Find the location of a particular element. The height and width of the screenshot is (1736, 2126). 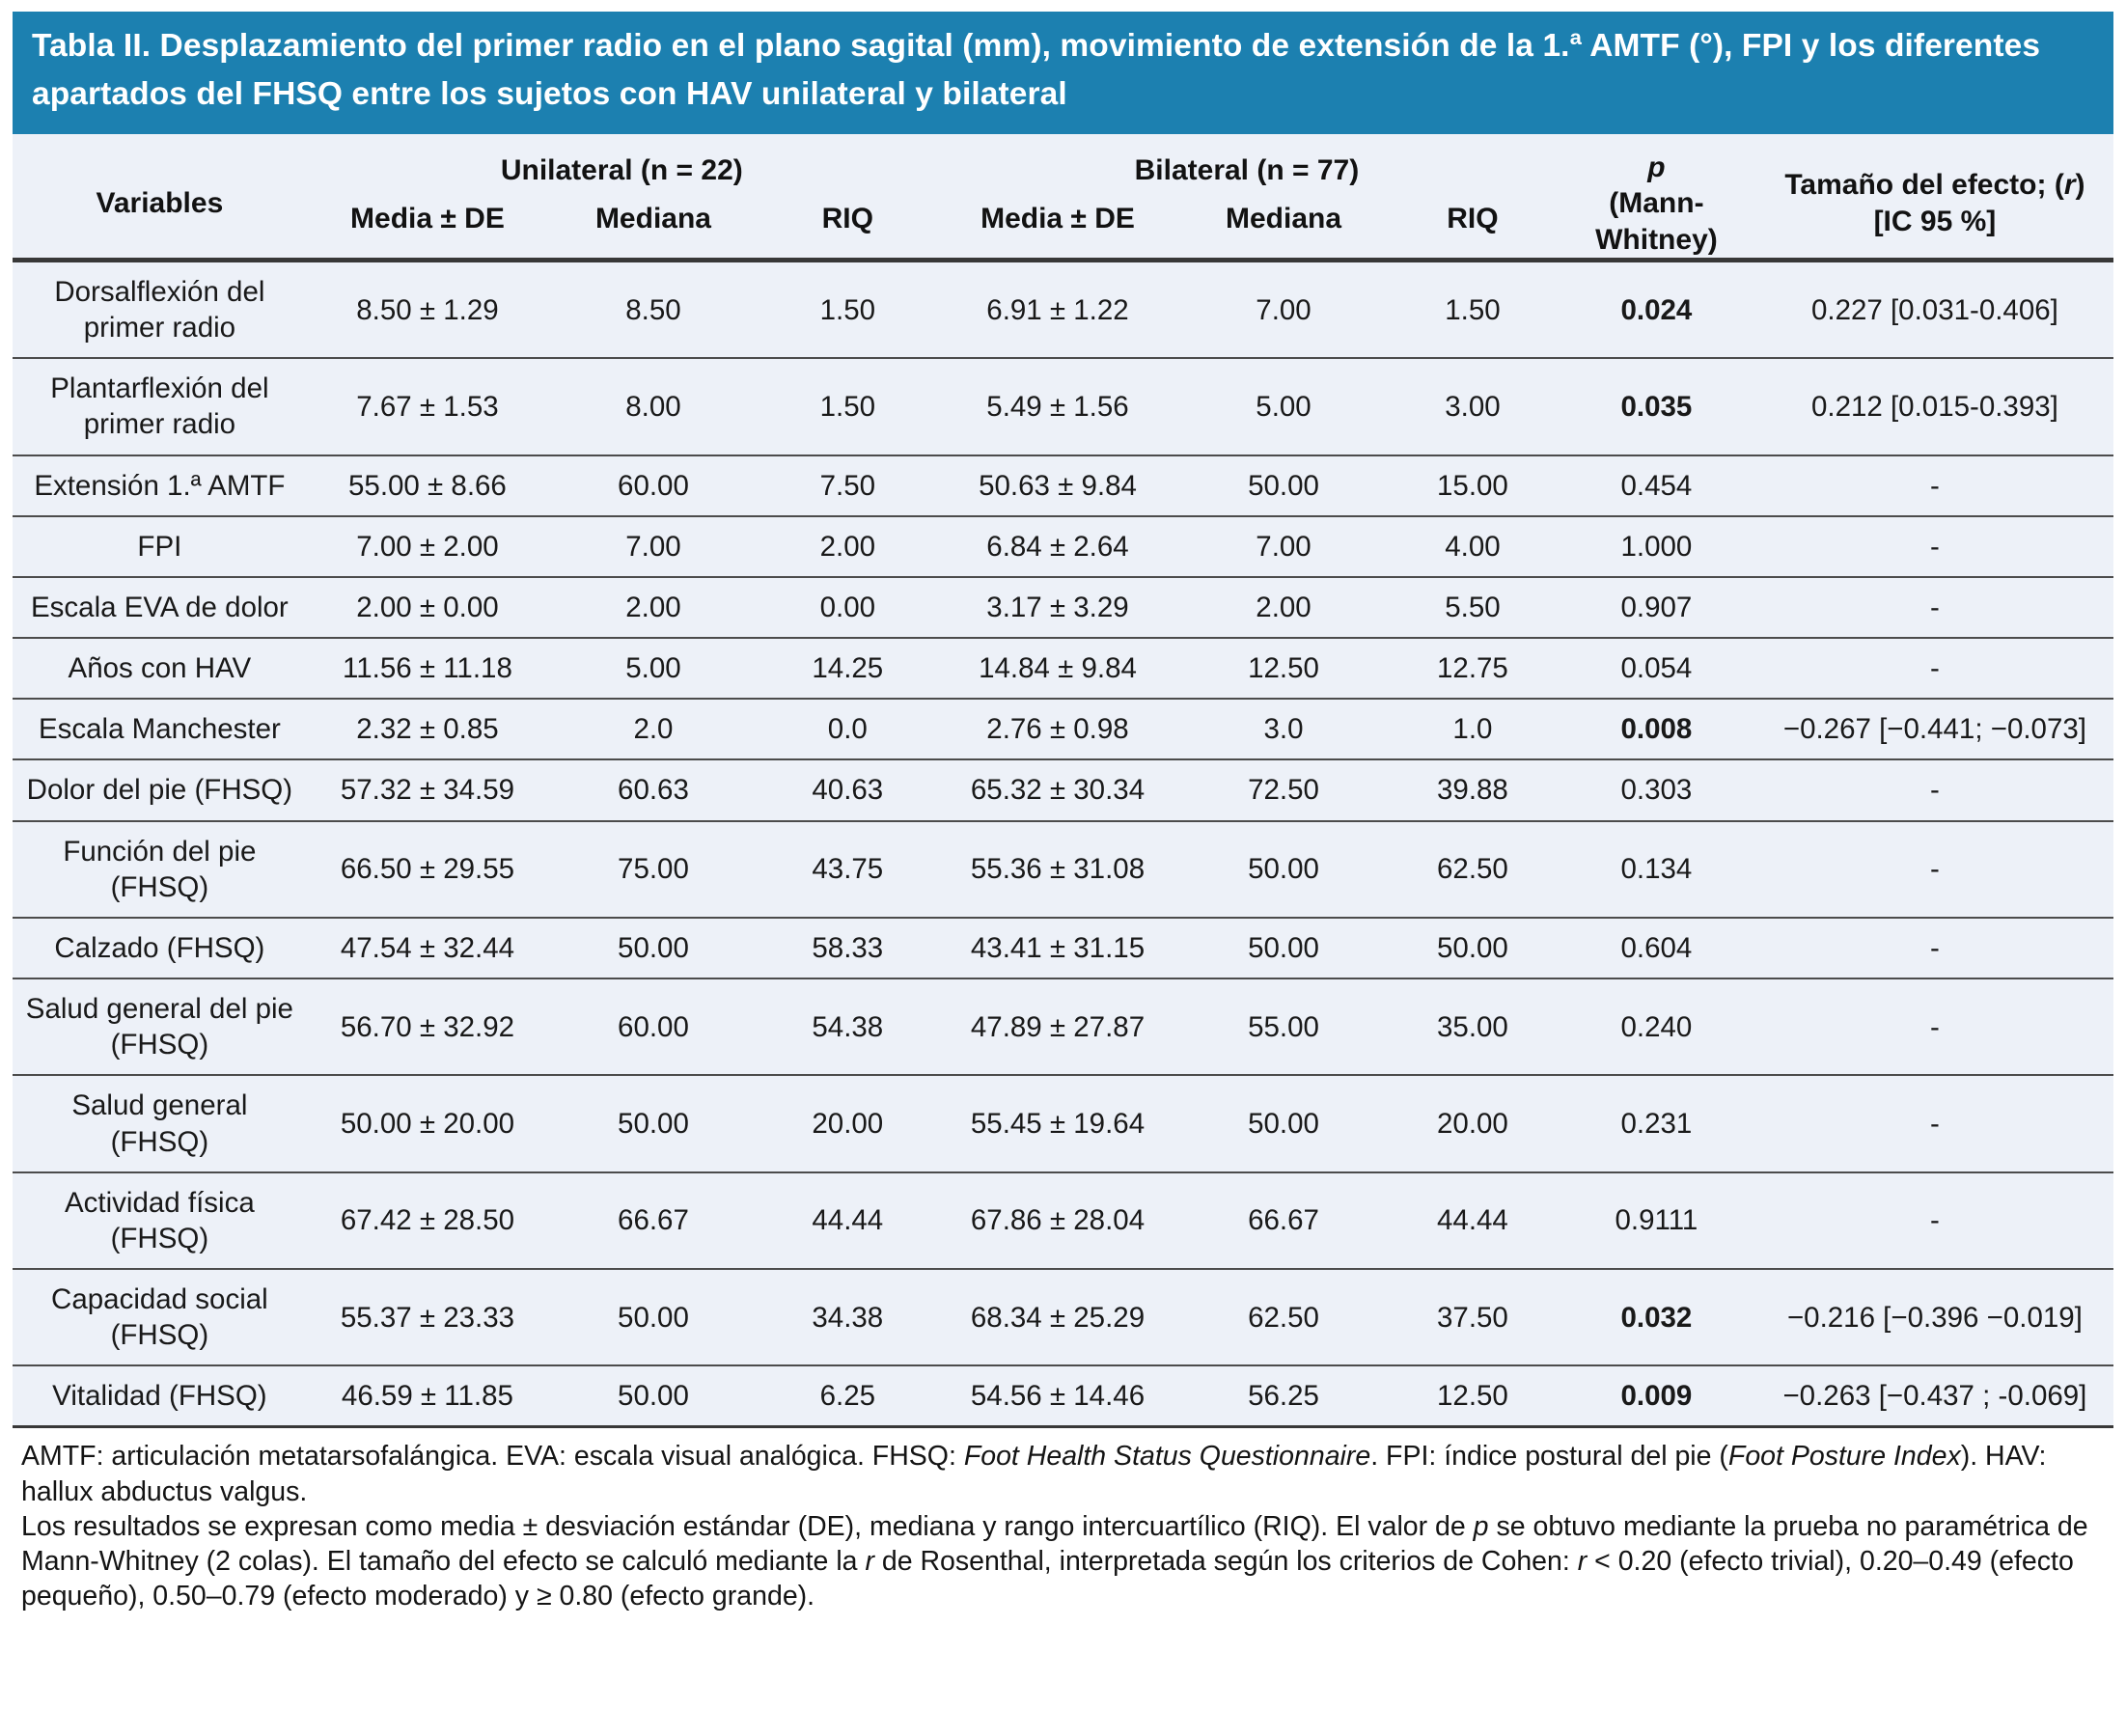

cell-bil-media: 2.76 ± 0.98 is located at coordinates (1057, 729).